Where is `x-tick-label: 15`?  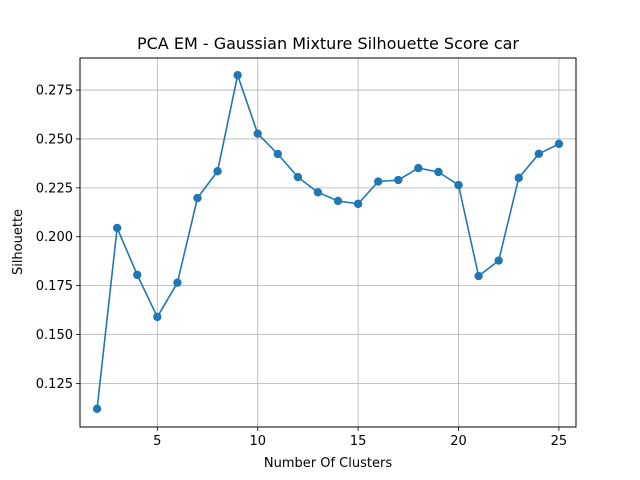 x-tick-label: 15 is located at coordinates (358, 441).